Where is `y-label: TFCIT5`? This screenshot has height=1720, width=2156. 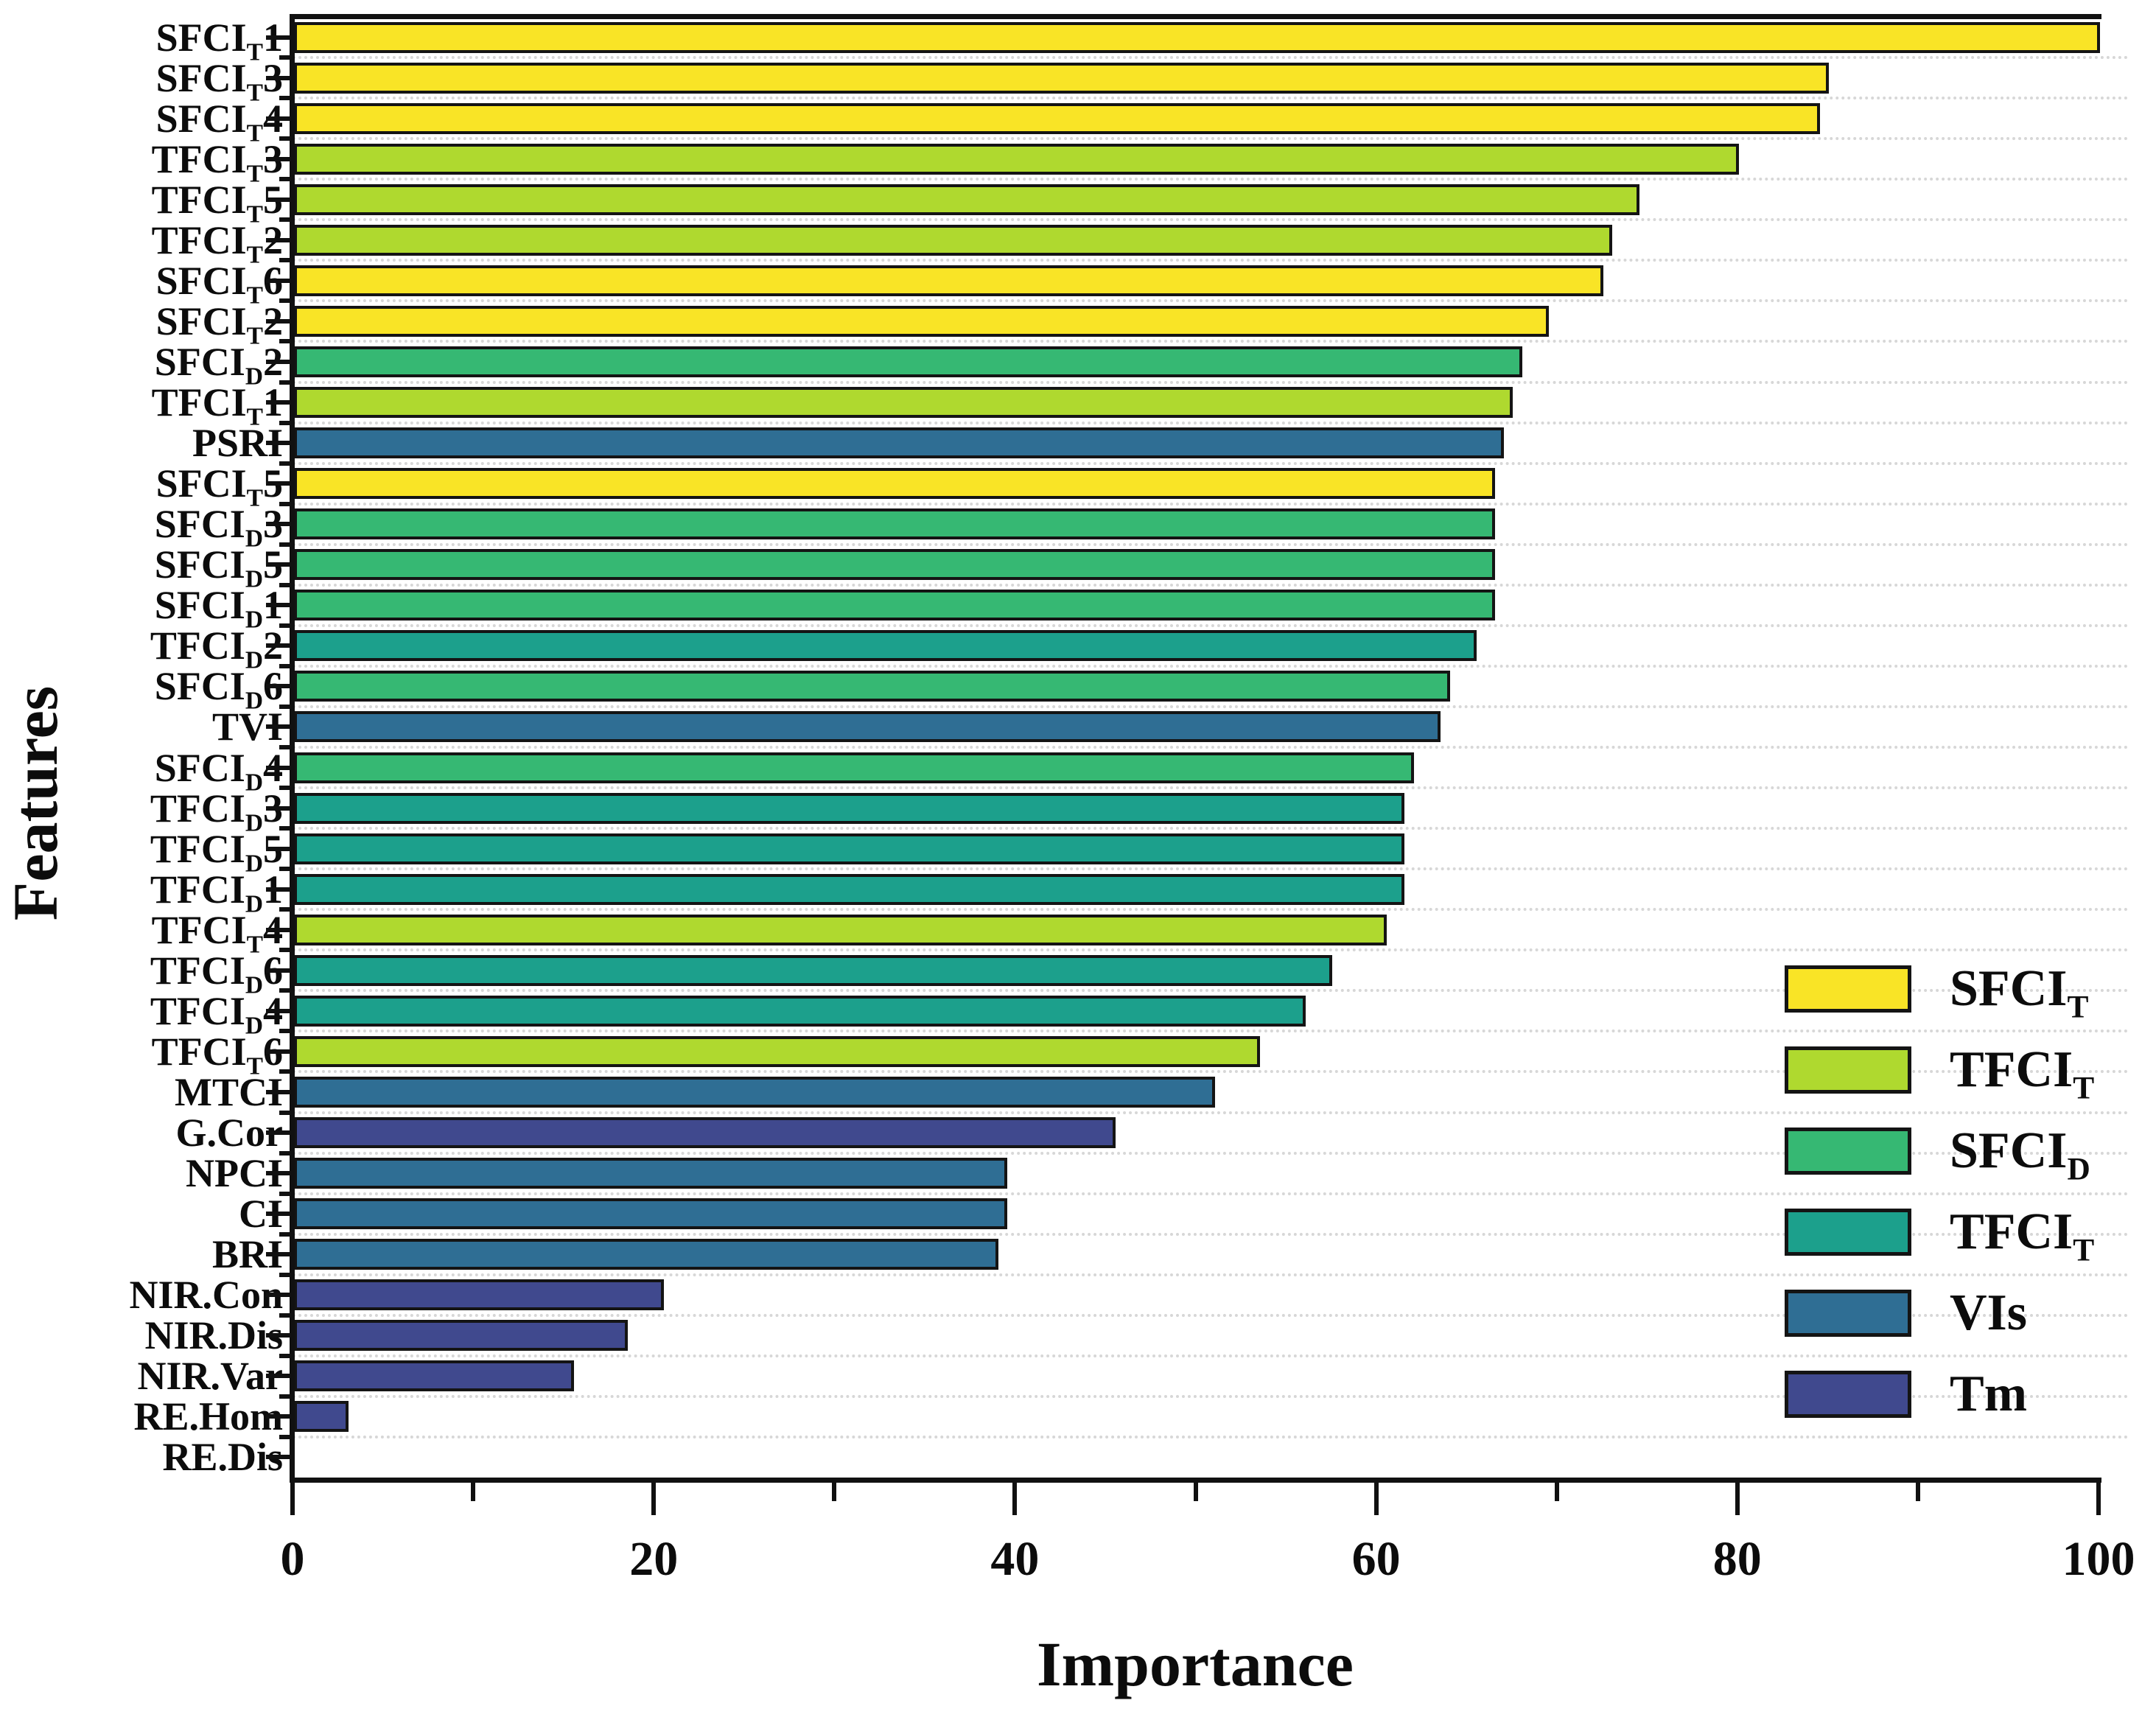 y-label: TFCIT5 is located at coordinates (141, 204).